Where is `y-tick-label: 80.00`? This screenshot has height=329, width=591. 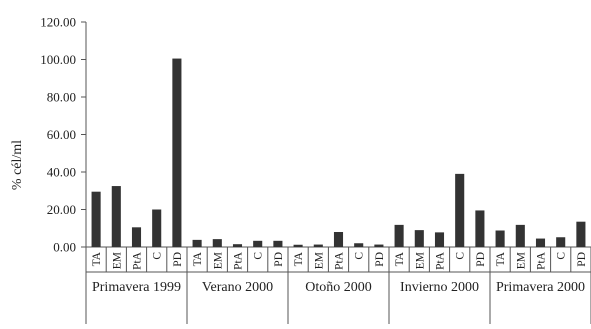
y-tick-label: 80.00 is located at coordinates (61, 97).